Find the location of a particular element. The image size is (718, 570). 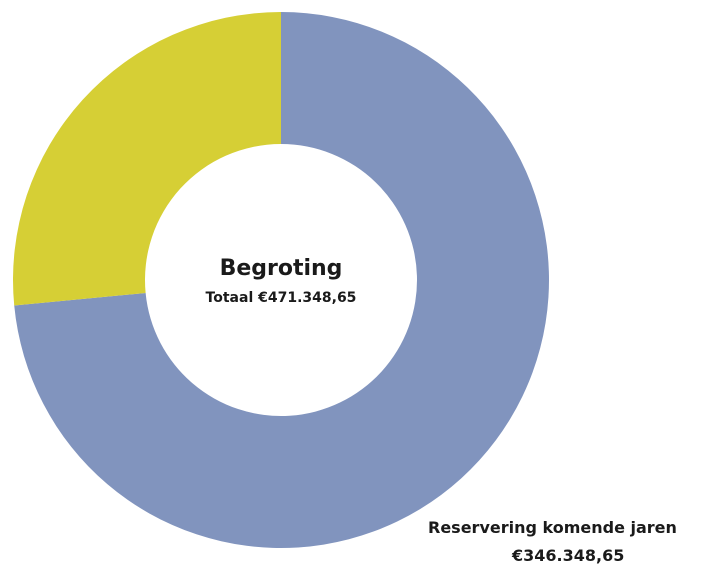

slice-value-reservering: €346.348,65 is located at coordinates (568, 555).